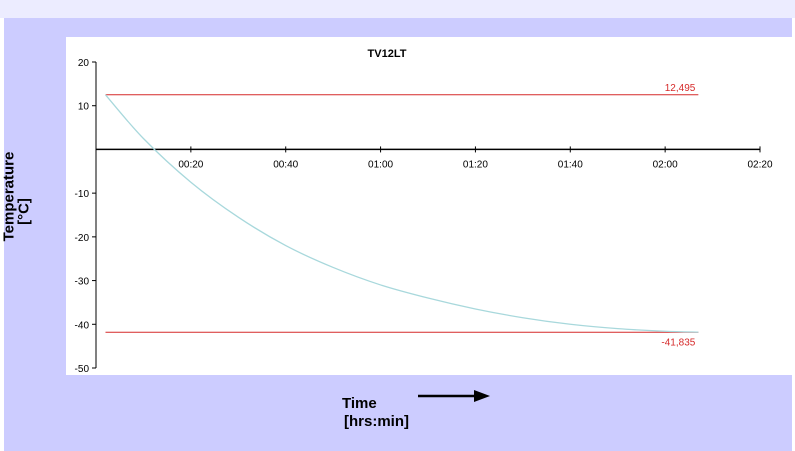 Image resolution: width=795 pixels, height=451 pixels. What do you see at coordinates (454, 396) in the screenshot?
I see `time-arrow-icon` at bounding box center [454, 396].